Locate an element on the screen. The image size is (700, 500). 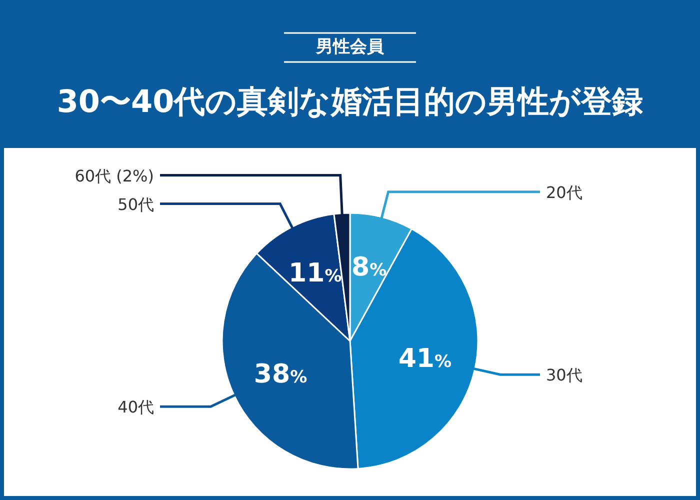
chart-title: 30〜40代の真剣な婚活目的の男性が登録 is located at coordinates (350, 102).